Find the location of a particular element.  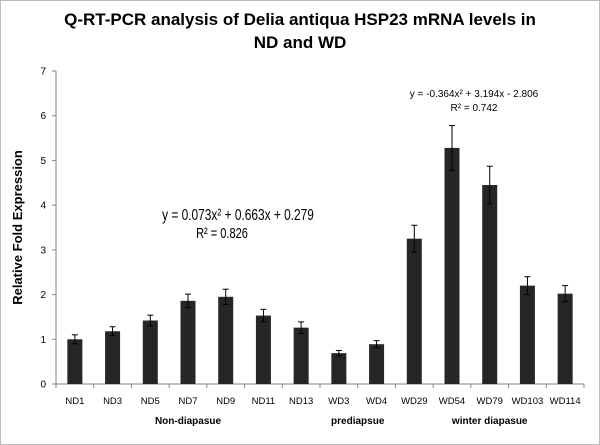

trendline-equation-wd: y = -0.364x² + 3.194x - 2.806 is located at coordinates (474, 94).